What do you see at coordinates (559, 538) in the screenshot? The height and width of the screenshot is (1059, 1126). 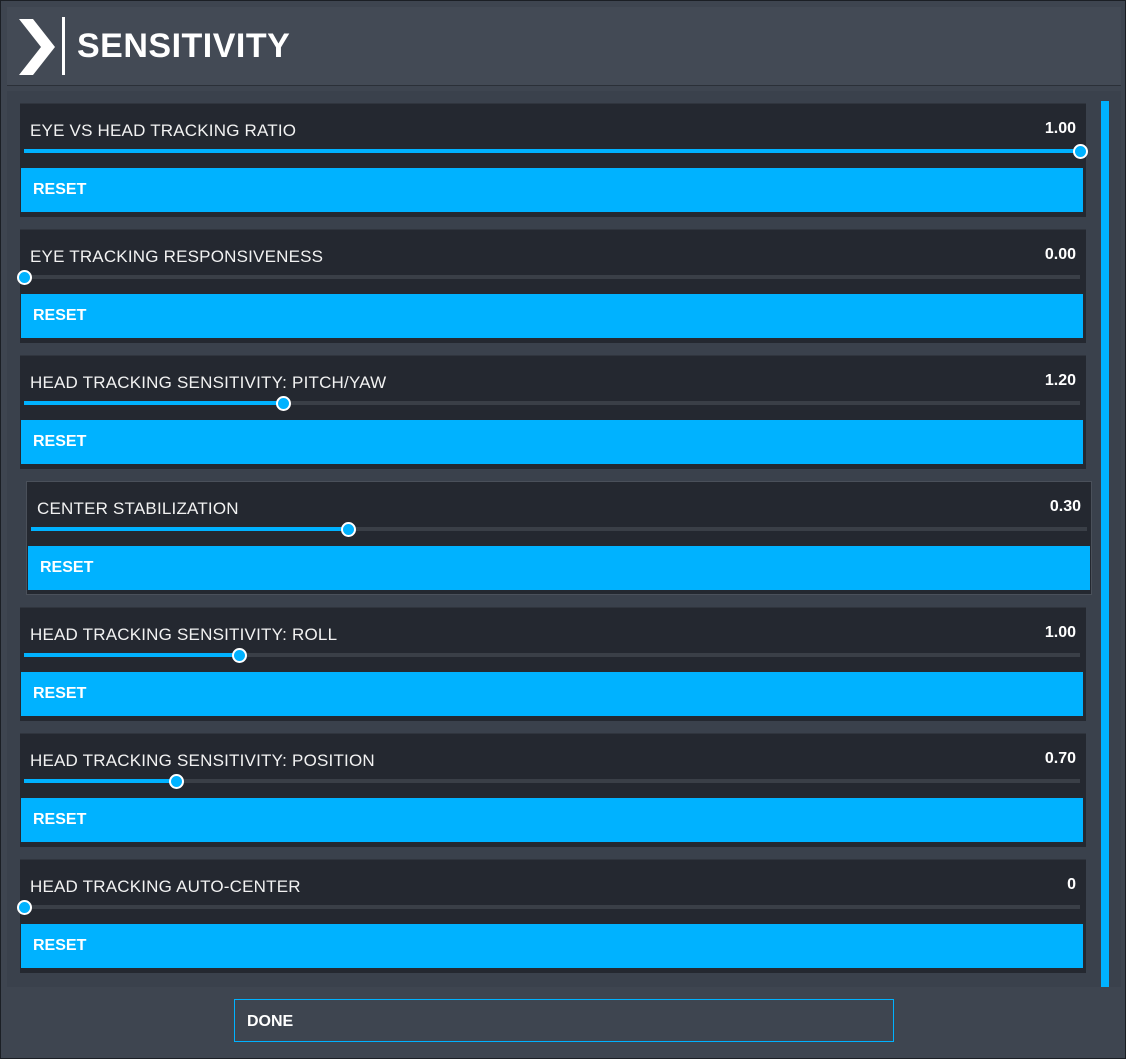 I see `setting-center-stabilization: CENTER STABILIZATION 0.30 RESET` at bounding box center [559, 538].